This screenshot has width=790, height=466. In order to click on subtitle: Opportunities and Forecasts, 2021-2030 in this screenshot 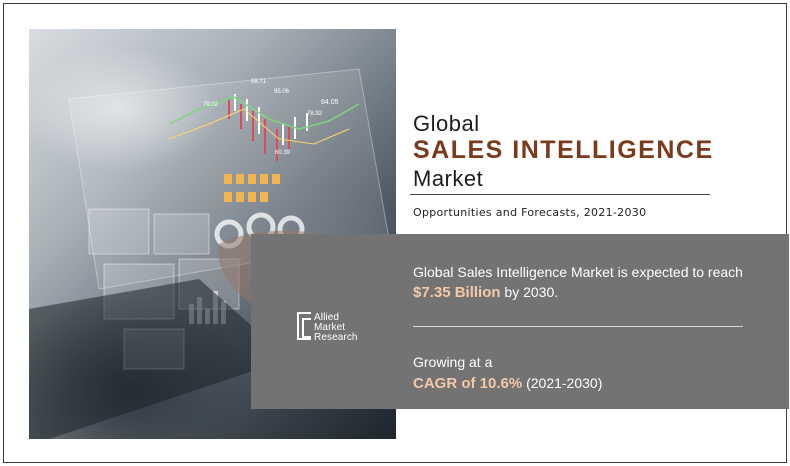, I will do `click(530, 212)`.